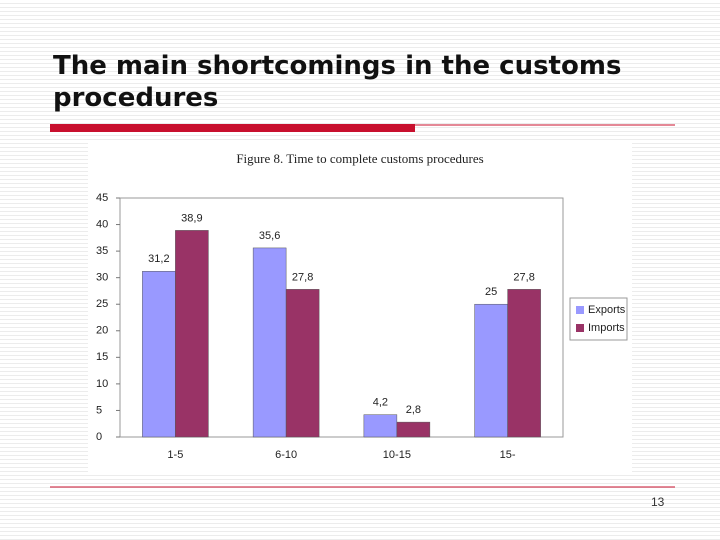 This screenshot has height=540, width=720. What do you see at coordinates (102, 384) in the screenshot?
I see `y-tick-label: 10` at bounding box center [102, 384].